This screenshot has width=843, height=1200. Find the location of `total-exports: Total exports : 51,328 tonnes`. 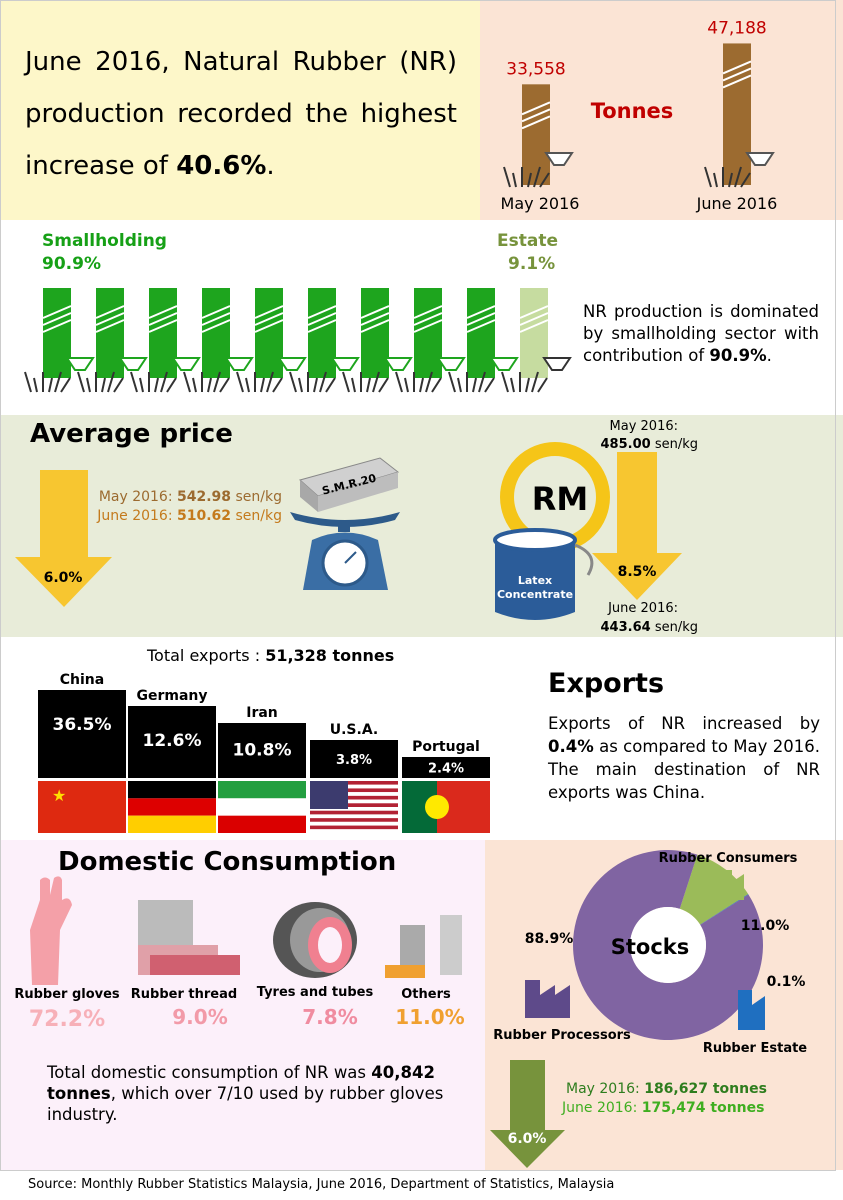

total-exports: Total exports : 51,328 tonnes is located at coordinates (270, 655).